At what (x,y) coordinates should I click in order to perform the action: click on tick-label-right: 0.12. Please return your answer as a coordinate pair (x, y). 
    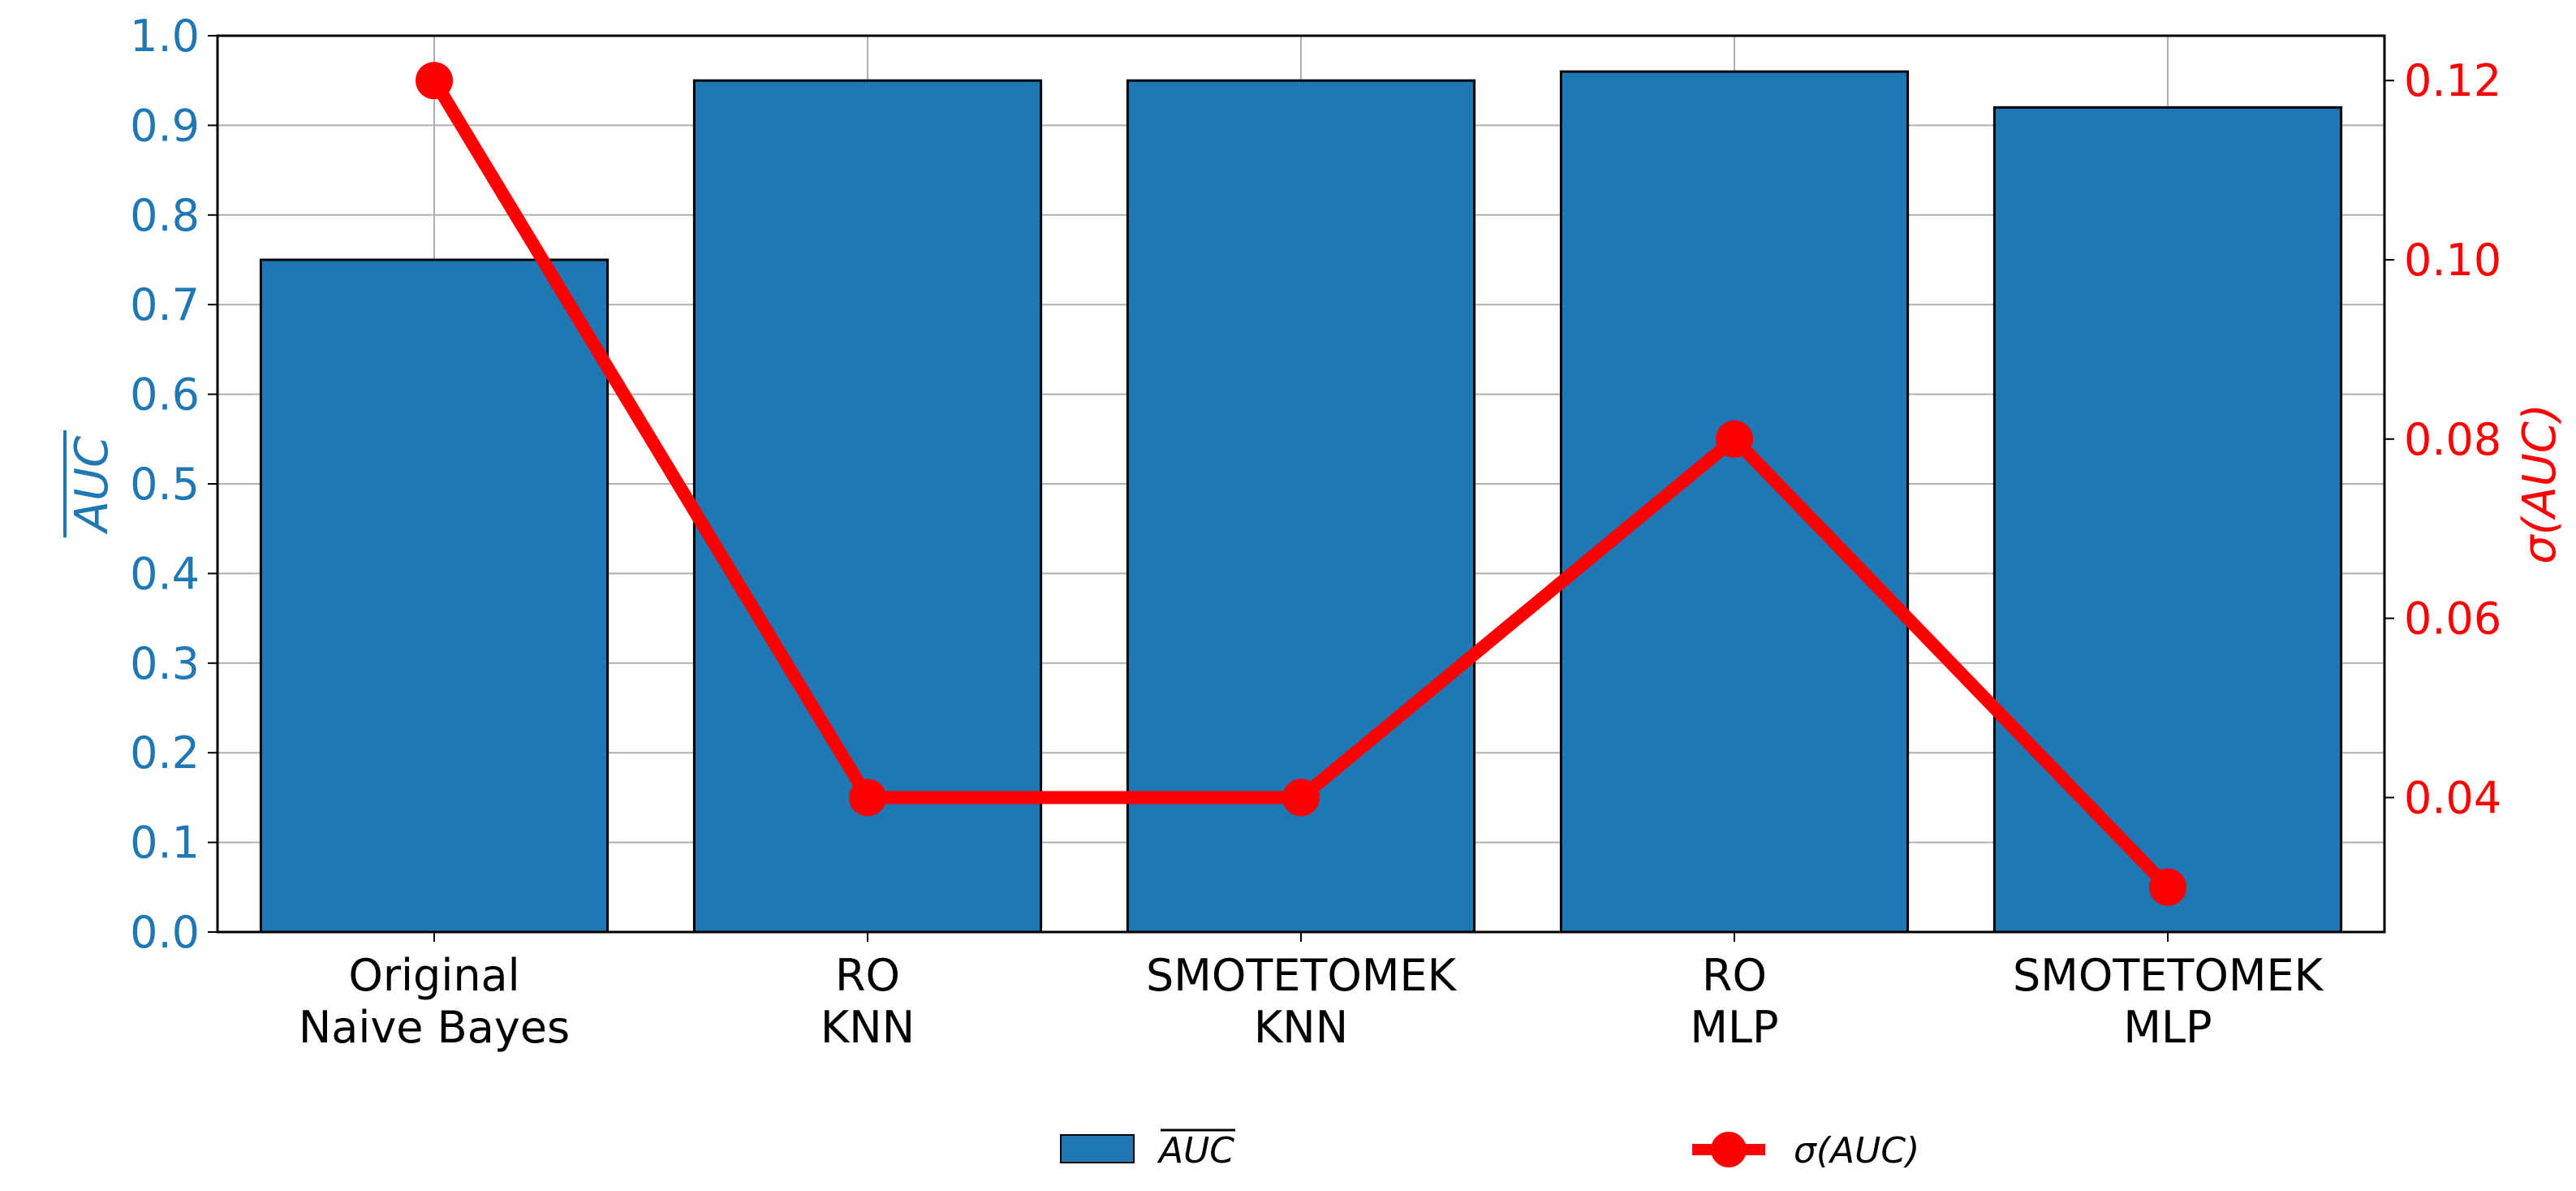
    Looking at the image, I should click on (2453, 80).